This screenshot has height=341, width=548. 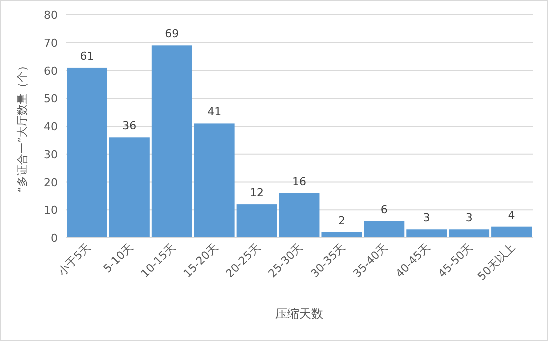 What do you see at coordinates (215, 112) in the screenshot?
I see `data-label: 41` at bounding box center [215, 112].